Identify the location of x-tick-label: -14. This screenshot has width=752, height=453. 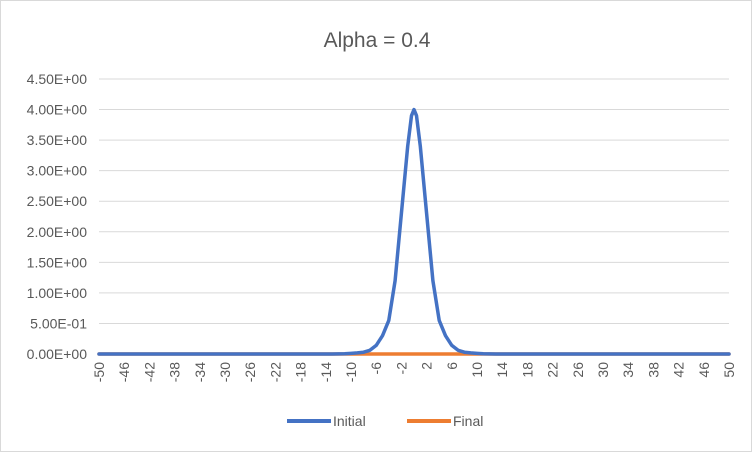
(326, 372).